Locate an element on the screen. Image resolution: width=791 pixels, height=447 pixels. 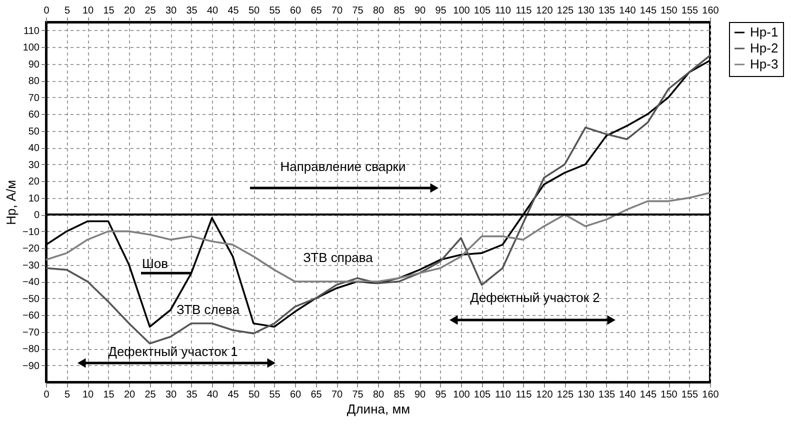
x-tick-label: 65 is located at coordinates (316, 11).